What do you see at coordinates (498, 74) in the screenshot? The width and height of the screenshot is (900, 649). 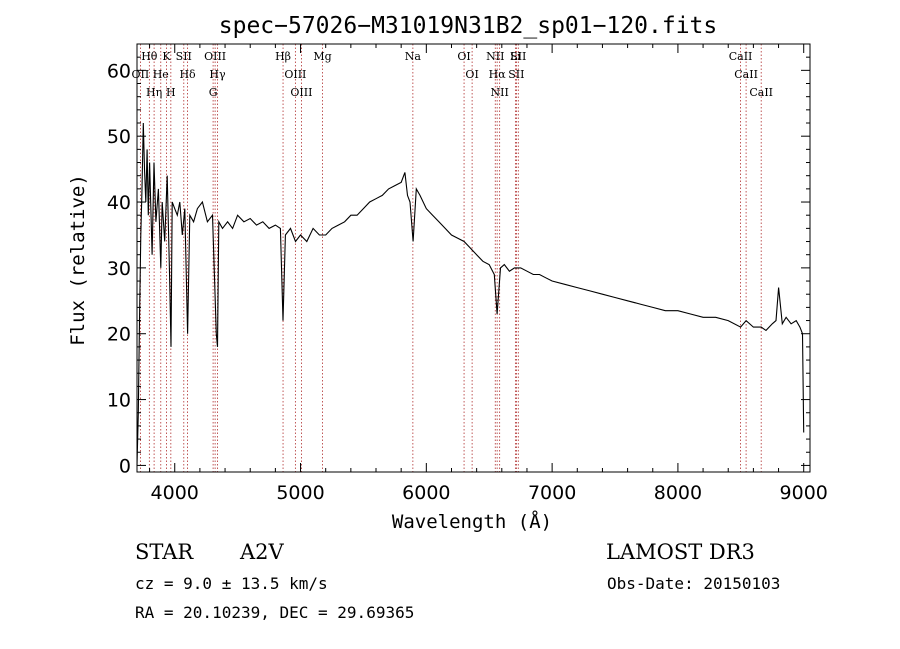 I see `line-marker-label: Hα` at bounding box center [498, 74].